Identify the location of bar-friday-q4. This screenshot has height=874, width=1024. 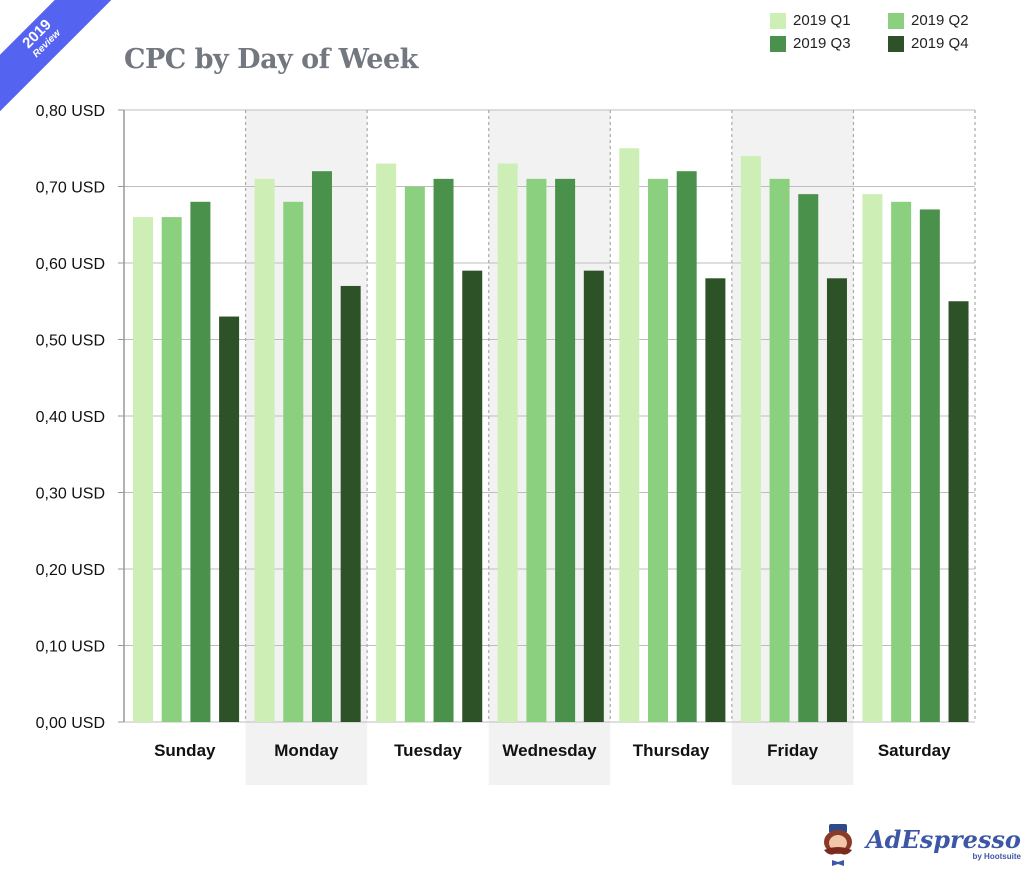
(836, 500).